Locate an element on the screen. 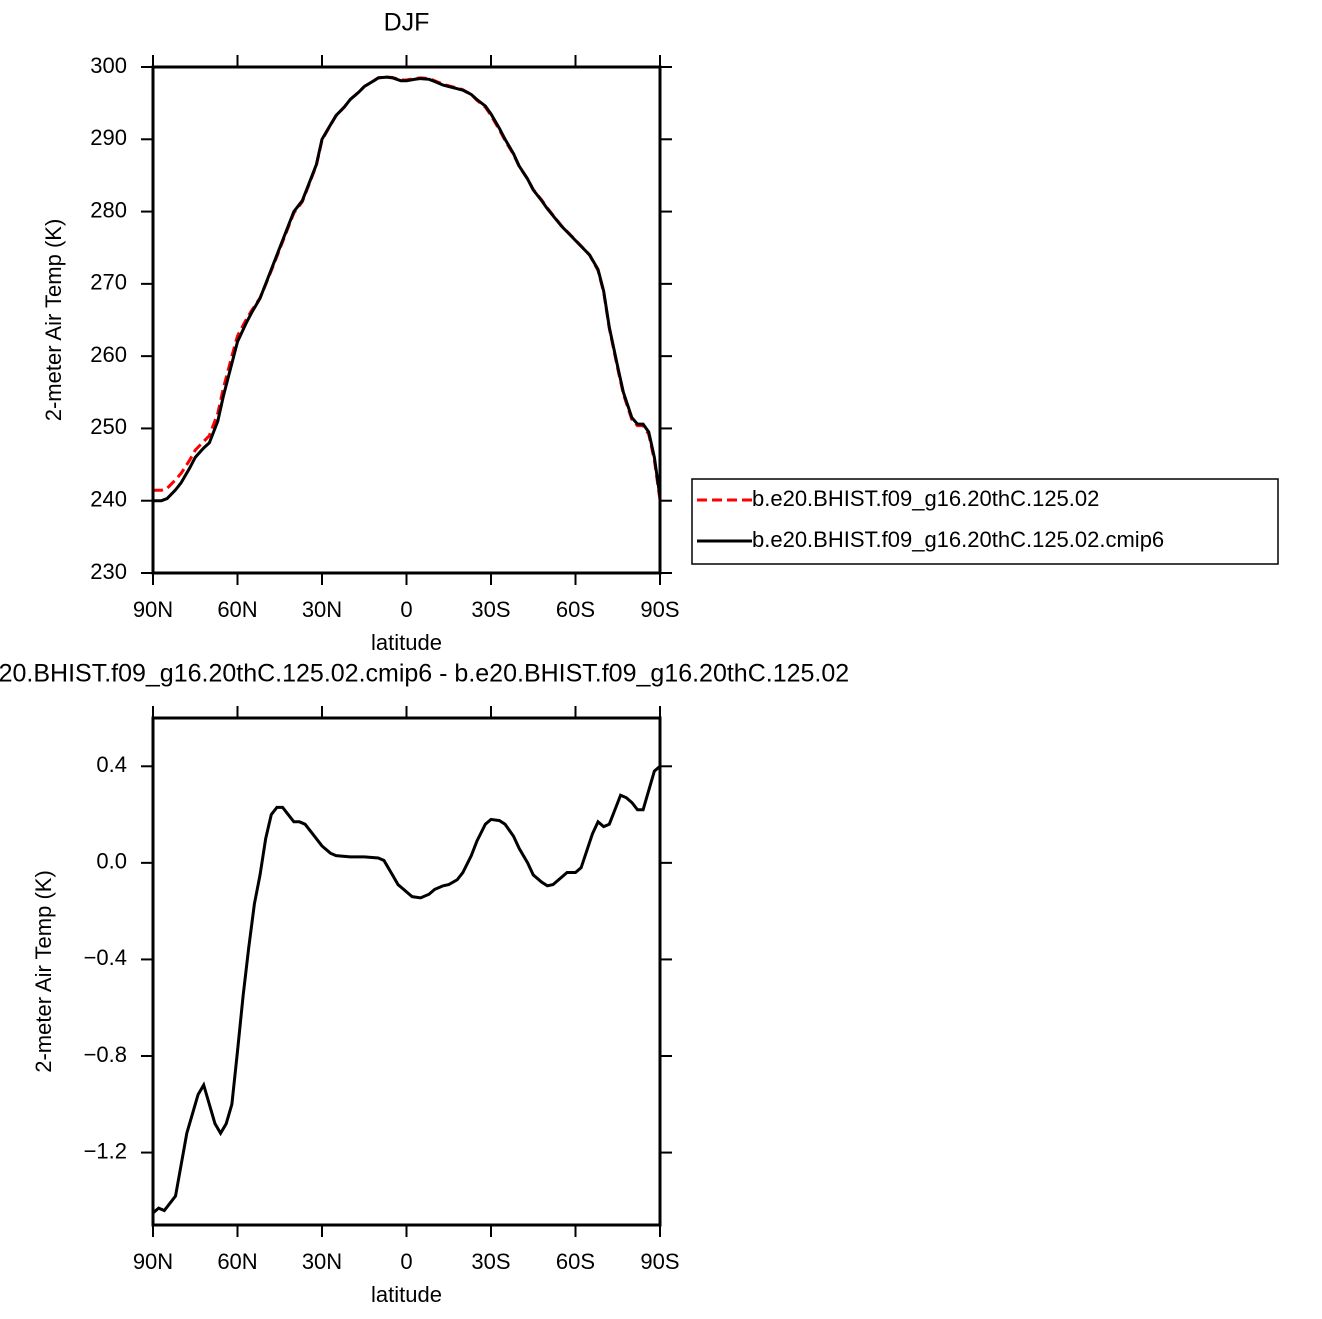  y-tick-label: 260 is located at coordinates (108, 354).